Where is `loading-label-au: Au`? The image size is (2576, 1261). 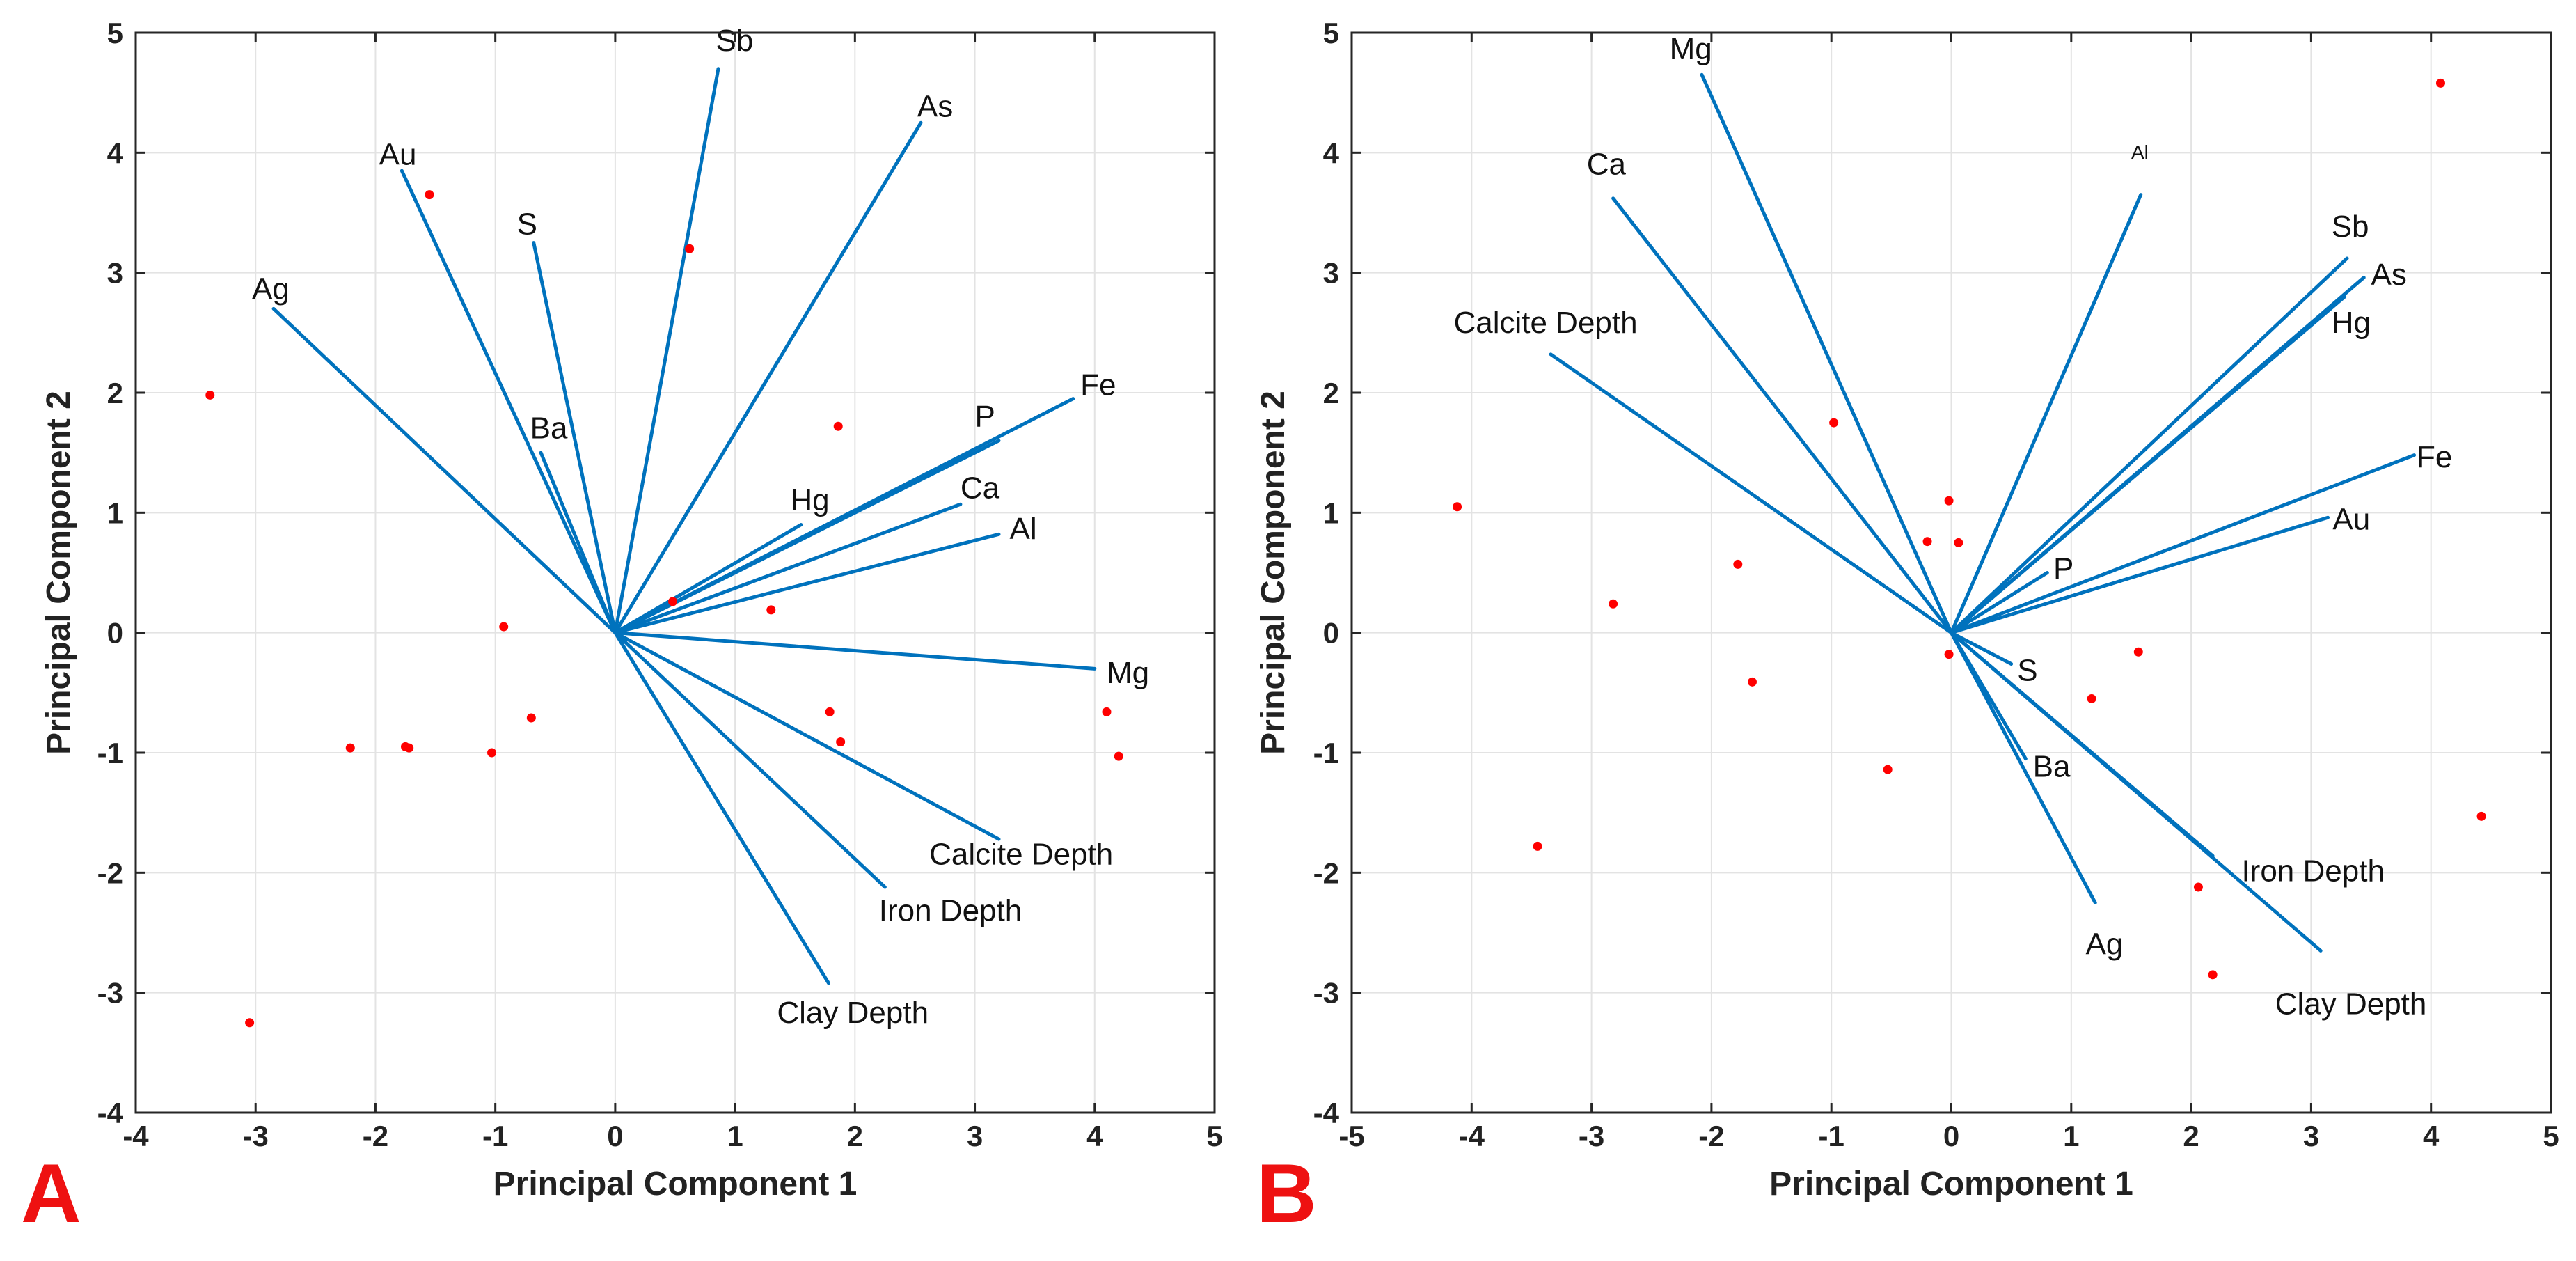
loading-label-au: Au is located at coordinates (2351, 519).